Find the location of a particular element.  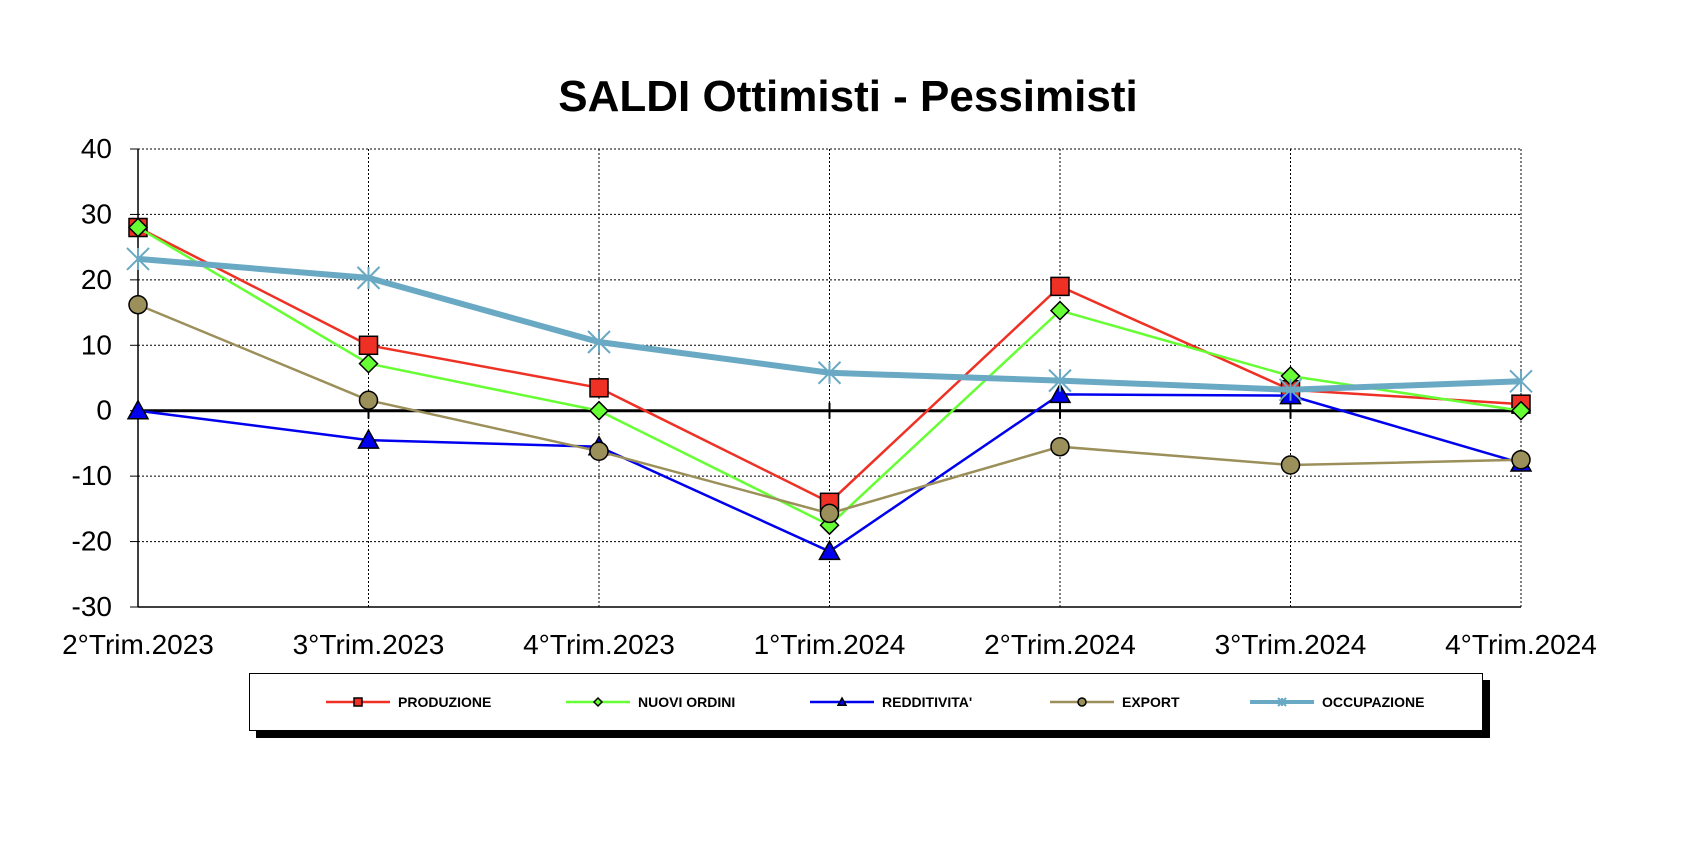

x-tick-label: 2°Trim.2024 is located at coordinates (1060, 644).